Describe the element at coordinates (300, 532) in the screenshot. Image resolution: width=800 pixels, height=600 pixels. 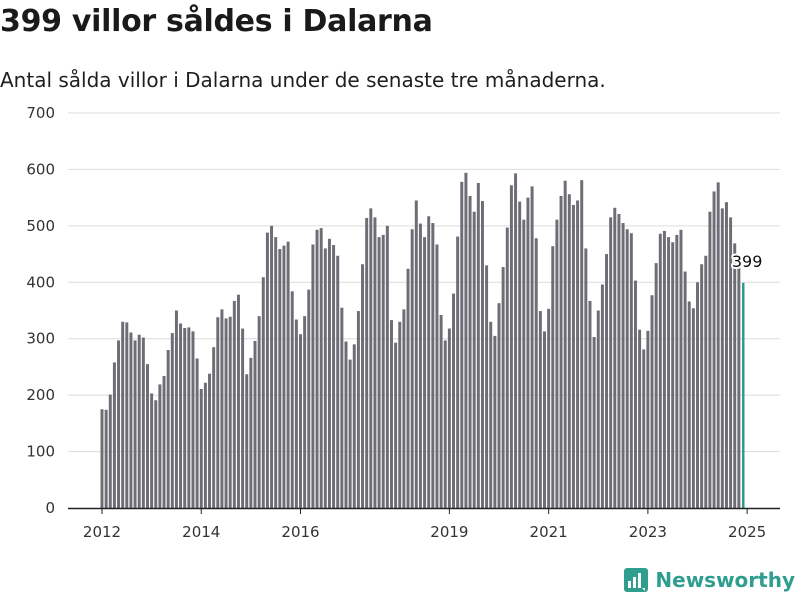
I see `x-tick-label: 2016` at that location.